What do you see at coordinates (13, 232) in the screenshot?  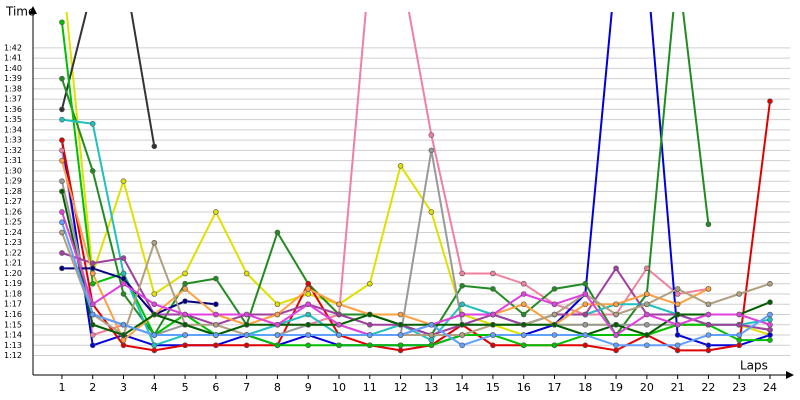 I see `y-tick-label: 1:24` at bounding box center [13, 232].